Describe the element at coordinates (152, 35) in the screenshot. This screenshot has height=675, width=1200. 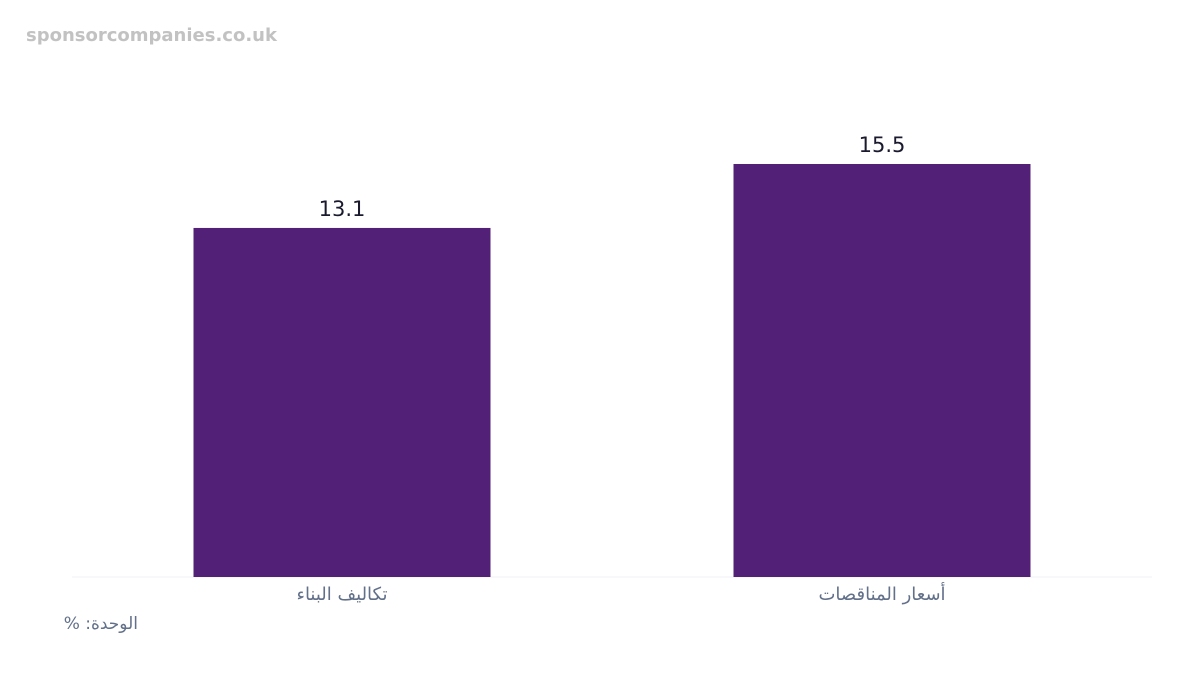
I see `watermark: sponsorcompanies.co.uk` at that location.